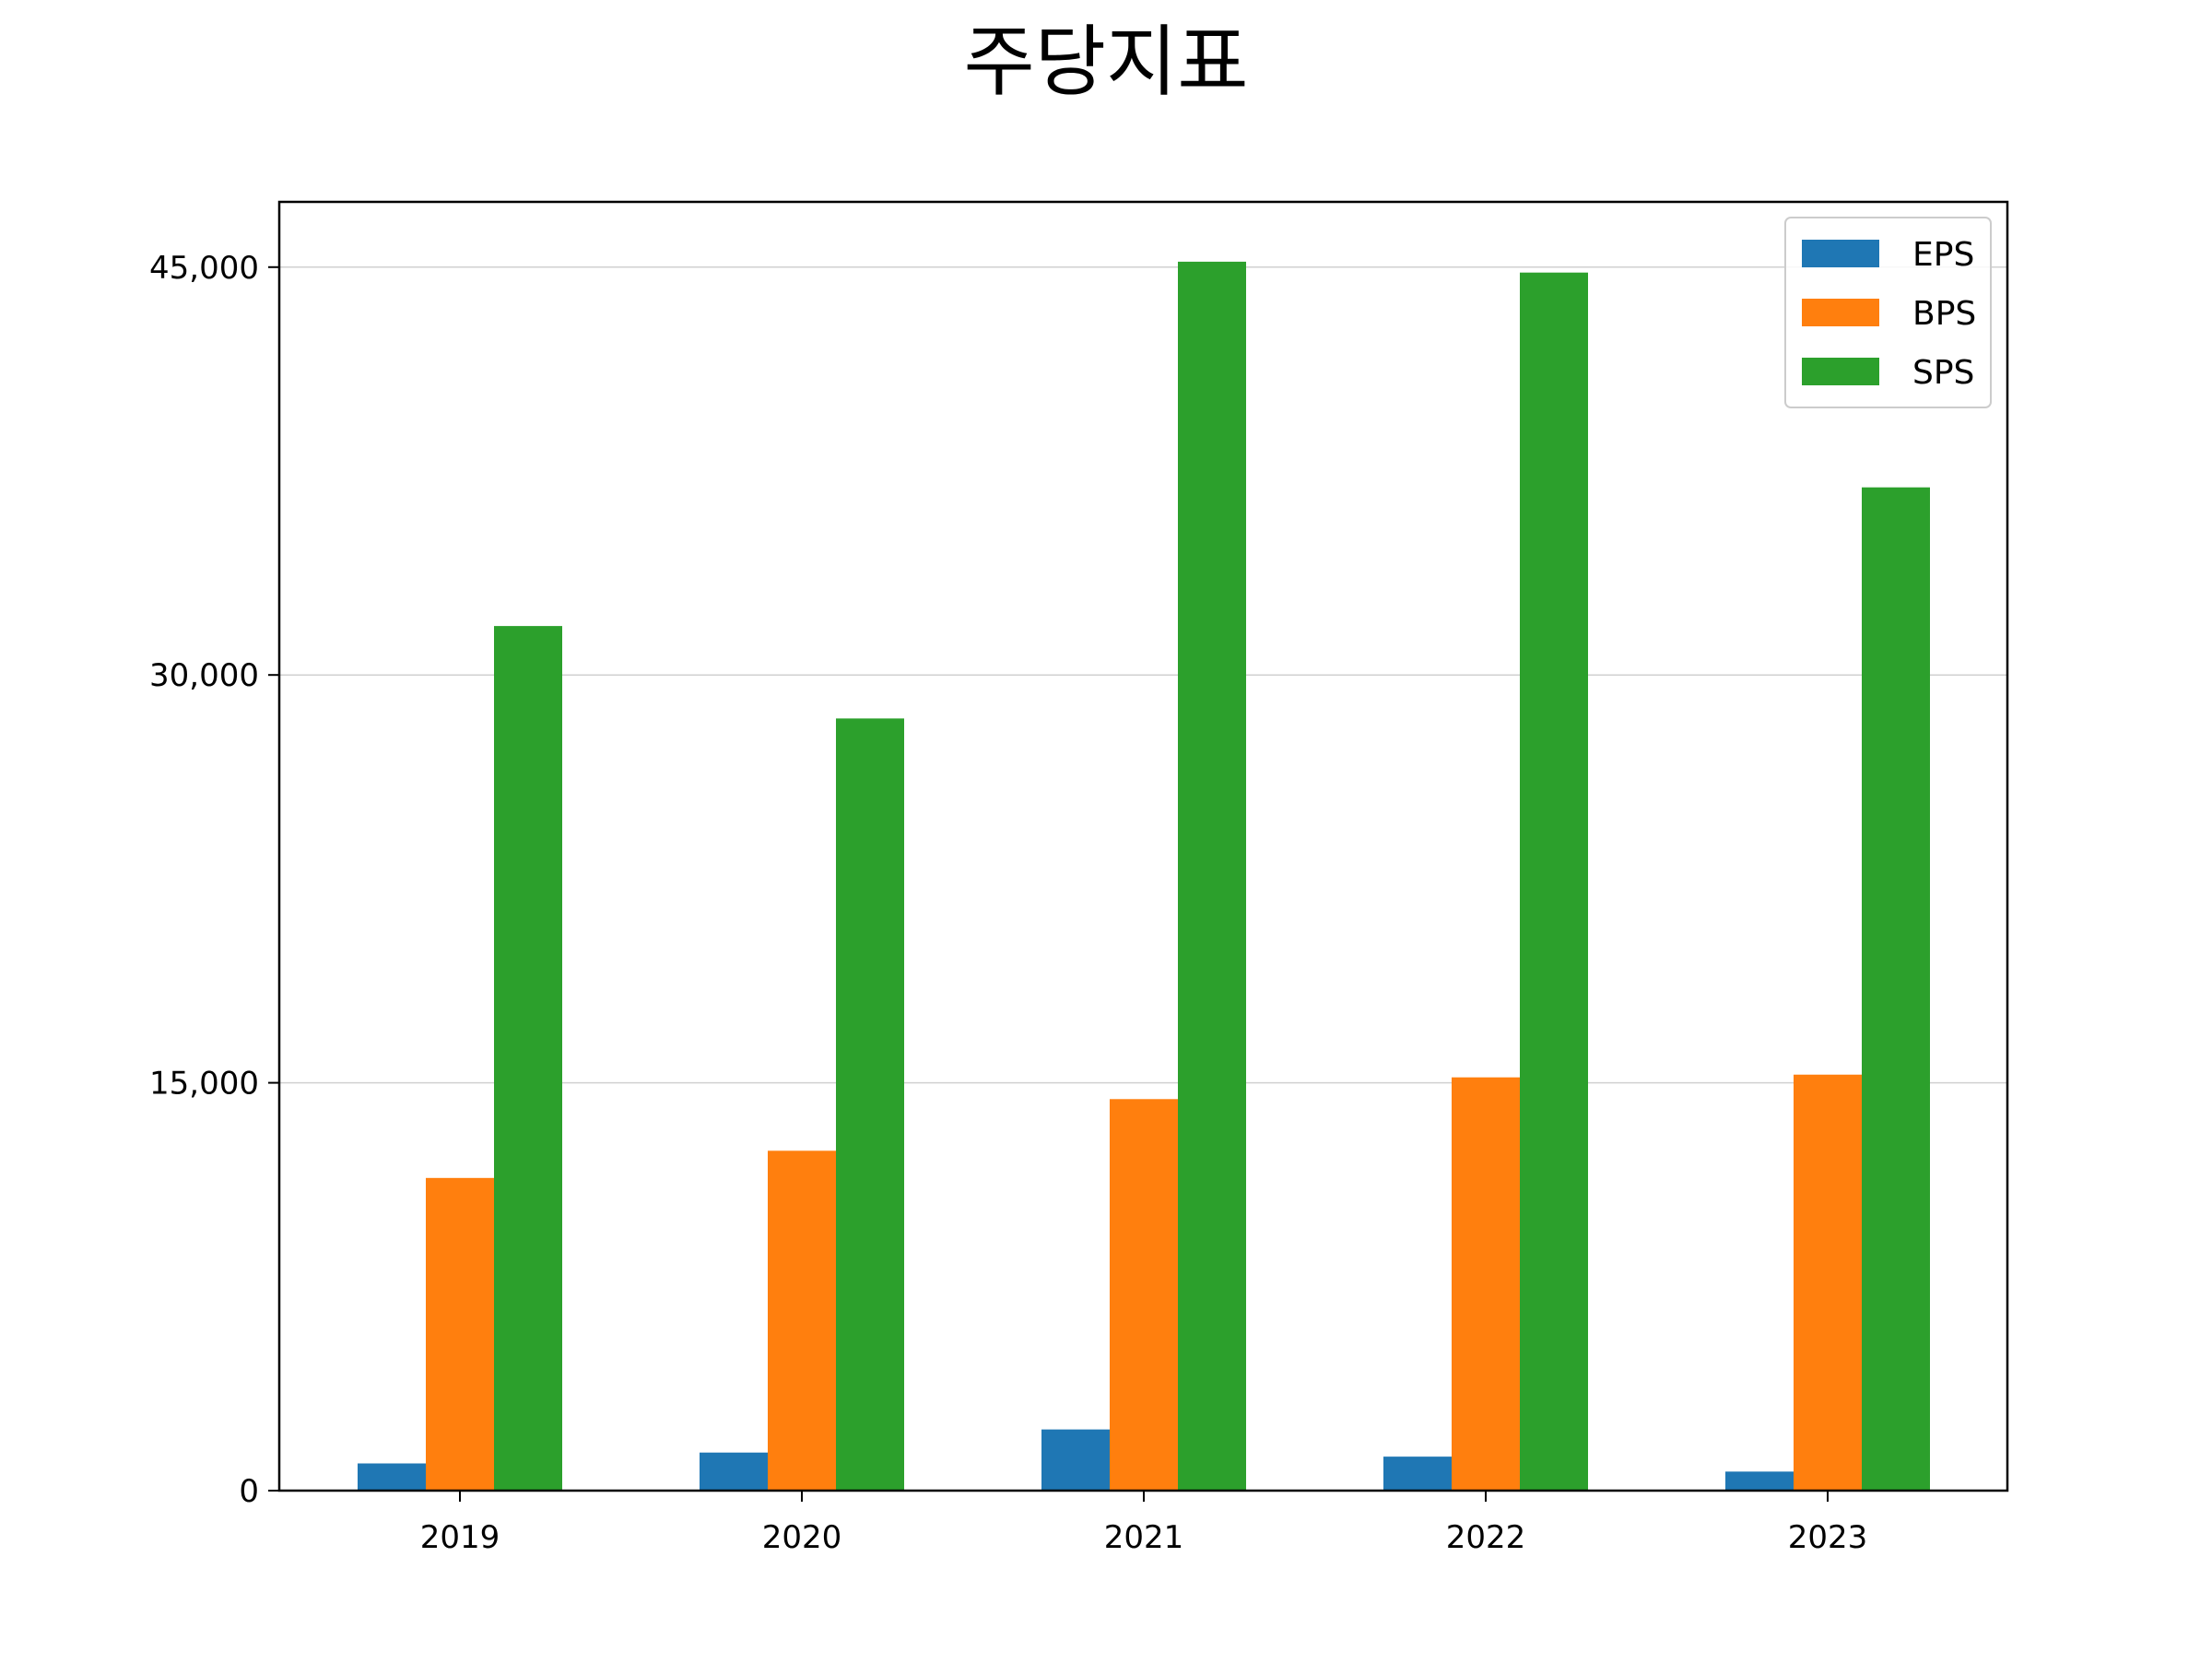  What do you see at coordinates (249, 1491) in the screenshot?
I see `y-tick-label: 0` at bounding box center [249, 1491].